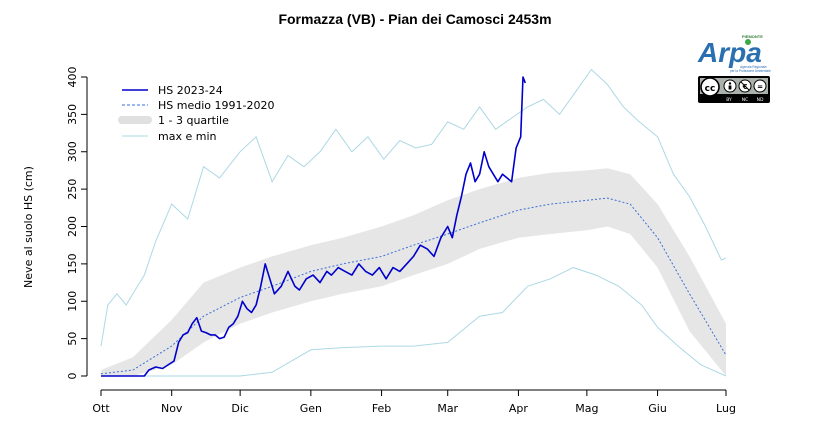 Image resolution: width=823 pixels, height=428 pixels. I want to click on logo-brand: Arpa, so click(729, 52).